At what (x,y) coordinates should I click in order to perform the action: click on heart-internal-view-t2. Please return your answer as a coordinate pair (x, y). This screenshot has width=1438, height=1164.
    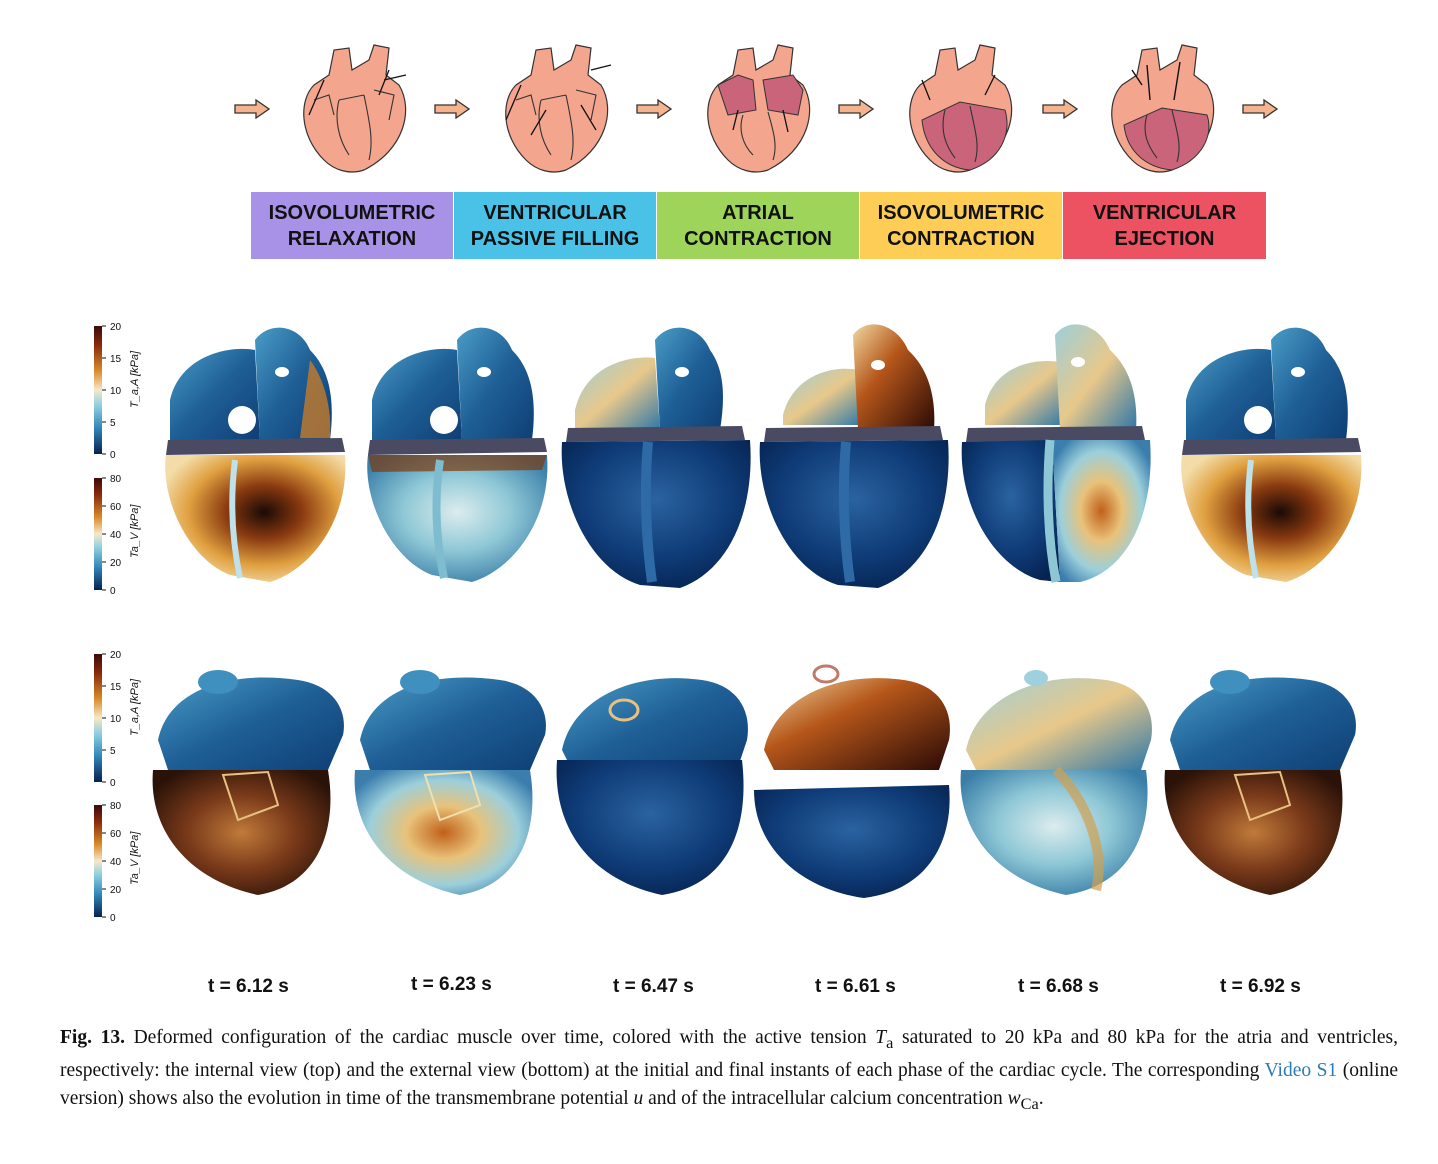
    Looking at the image, I should click on (457, 454).